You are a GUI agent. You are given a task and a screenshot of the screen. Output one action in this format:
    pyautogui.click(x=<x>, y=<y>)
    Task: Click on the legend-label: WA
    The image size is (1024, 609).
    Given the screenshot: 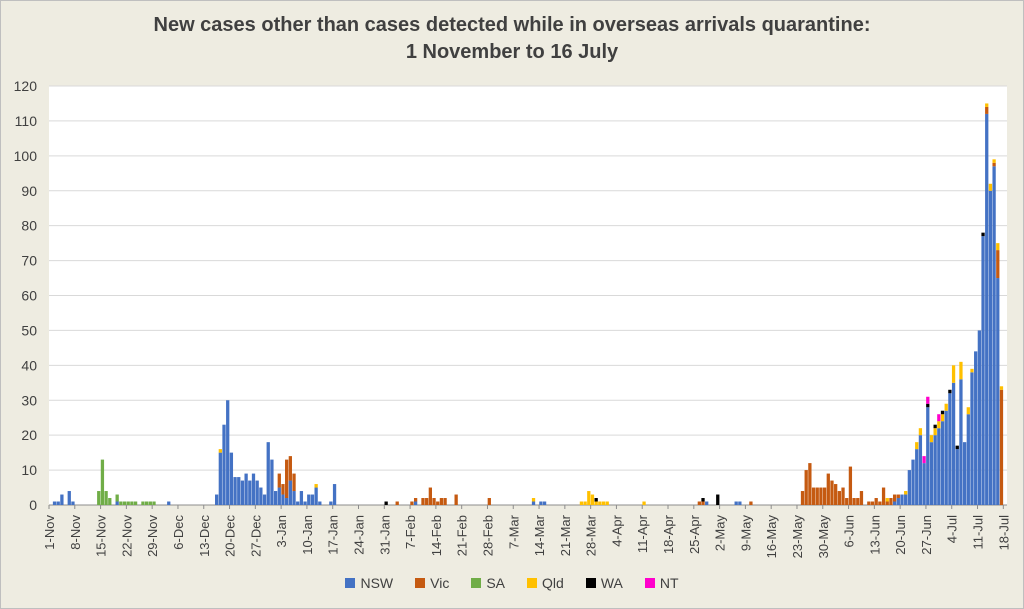 What is the action you would take?
    pyautogui.click(x=611, y=583)
    